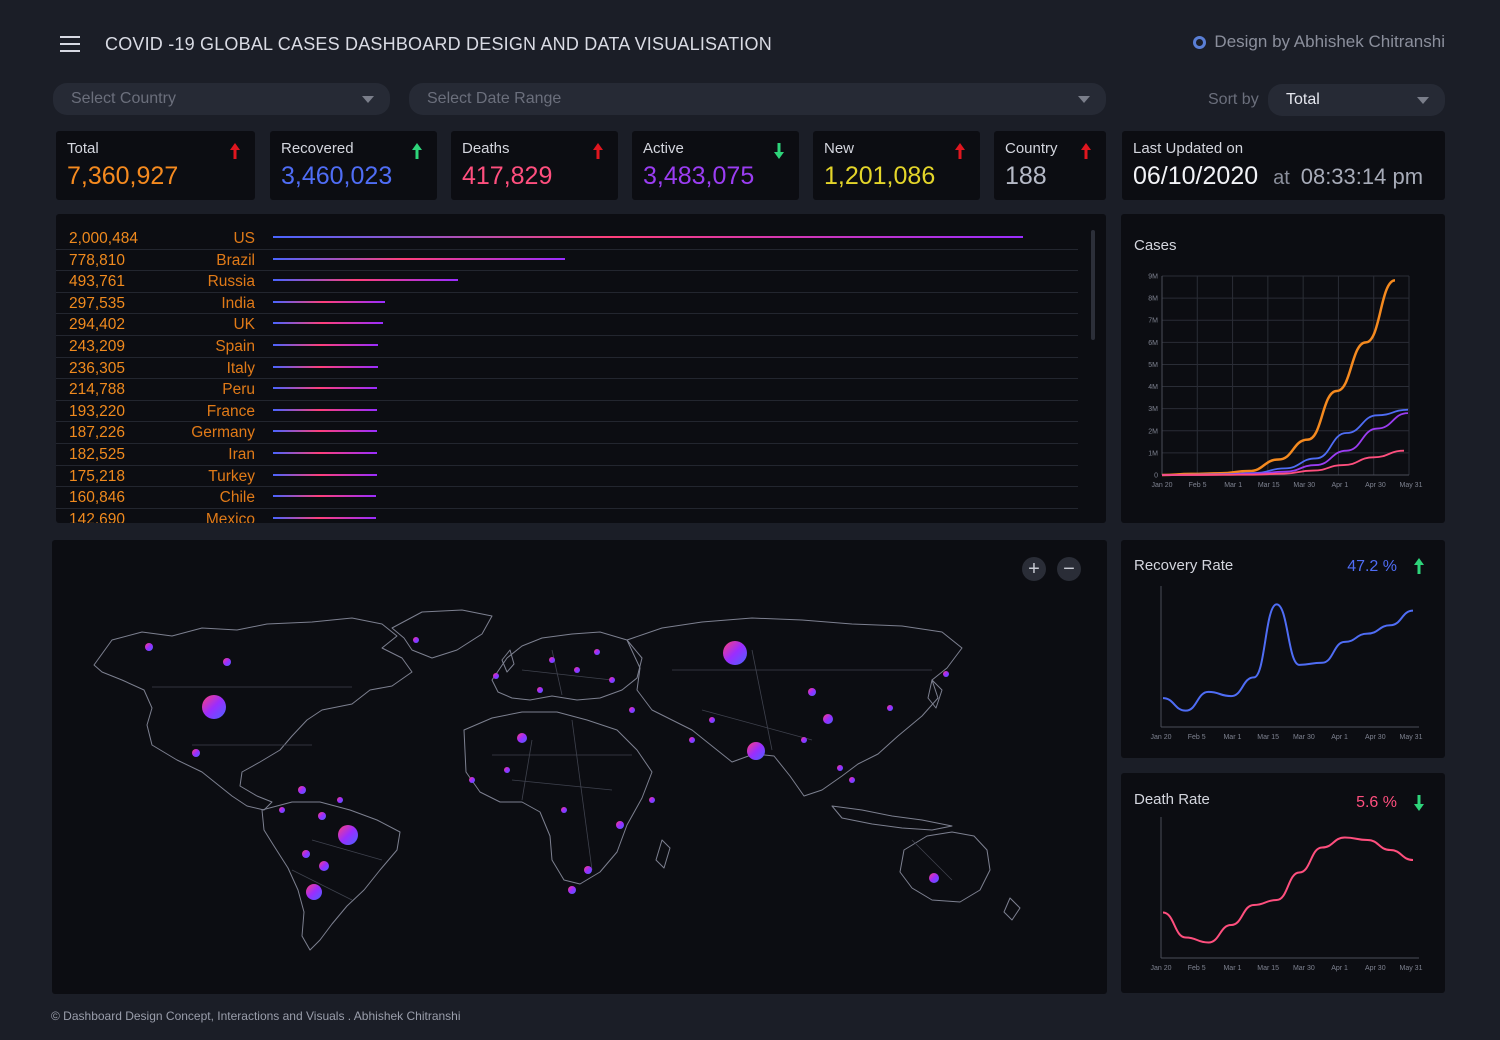  What do you see at coordinates (1034, 569) in the screenshot?
I see `zoom-in-button: +` at bounding box center [1034, 569].